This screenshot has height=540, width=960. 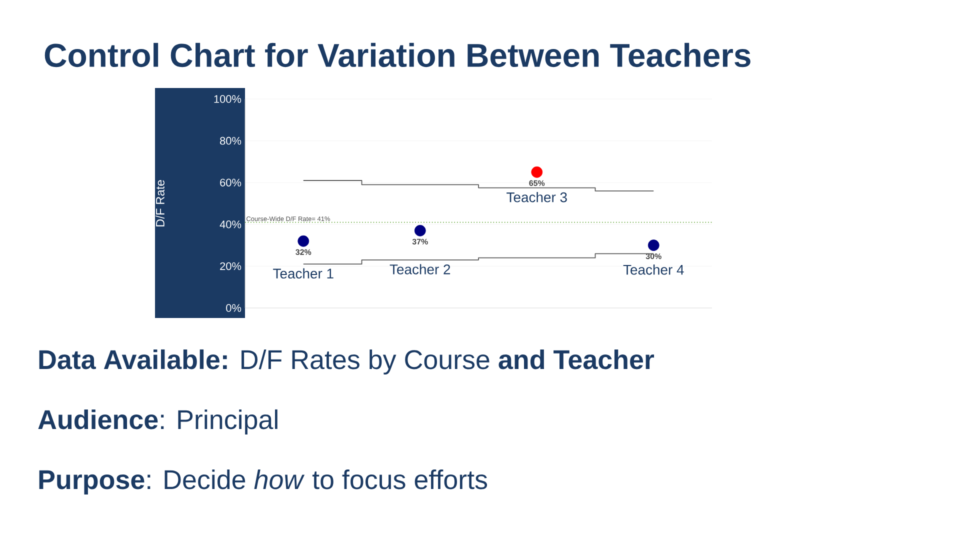 I want to click on y-tick-label: 0%, so click(x=234, y=308).